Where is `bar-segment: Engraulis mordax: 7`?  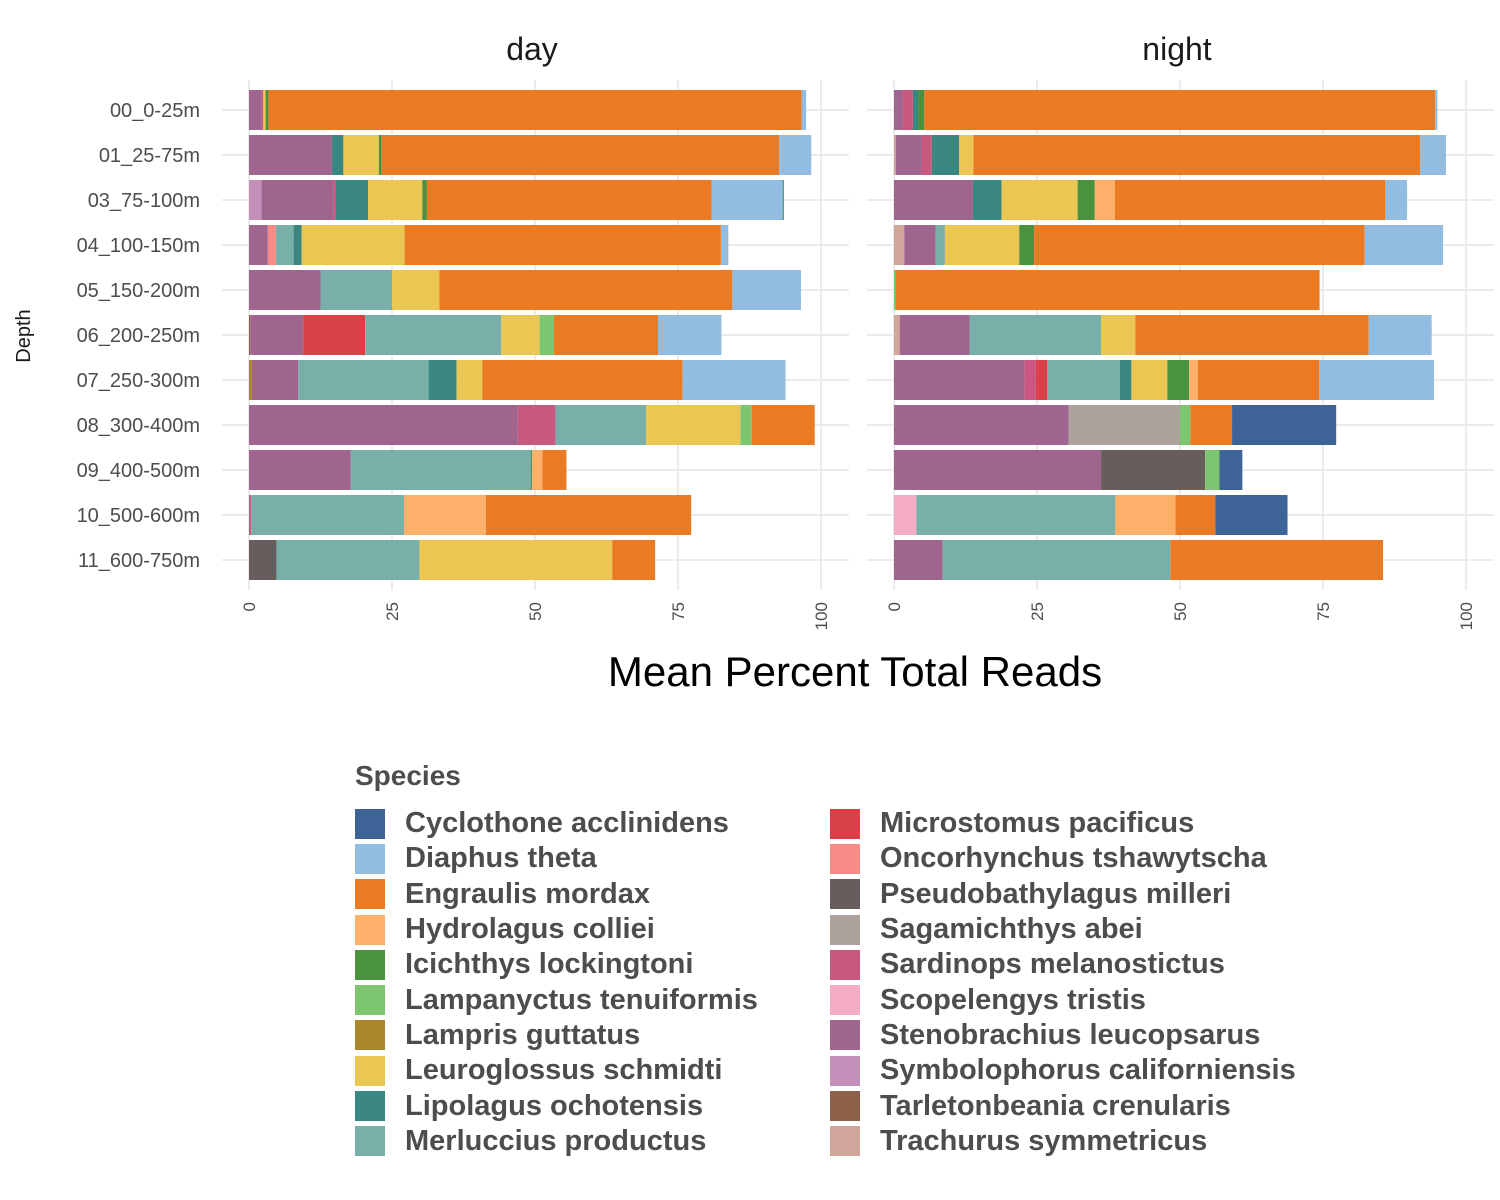
bar-segment: Engraulis mordax: 7 is located at coordinates (1195, 515).